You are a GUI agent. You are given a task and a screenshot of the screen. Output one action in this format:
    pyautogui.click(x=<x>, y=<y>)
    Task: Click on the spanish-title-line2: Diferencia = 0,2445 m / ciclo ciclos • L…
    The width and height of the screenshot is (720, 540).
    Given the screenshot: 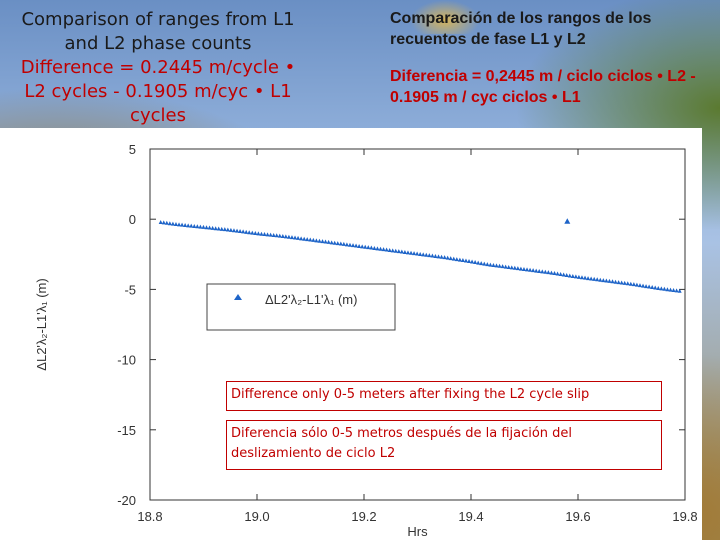 What is the action you would take?
    pyautogui.click(x=543, y=87)
    